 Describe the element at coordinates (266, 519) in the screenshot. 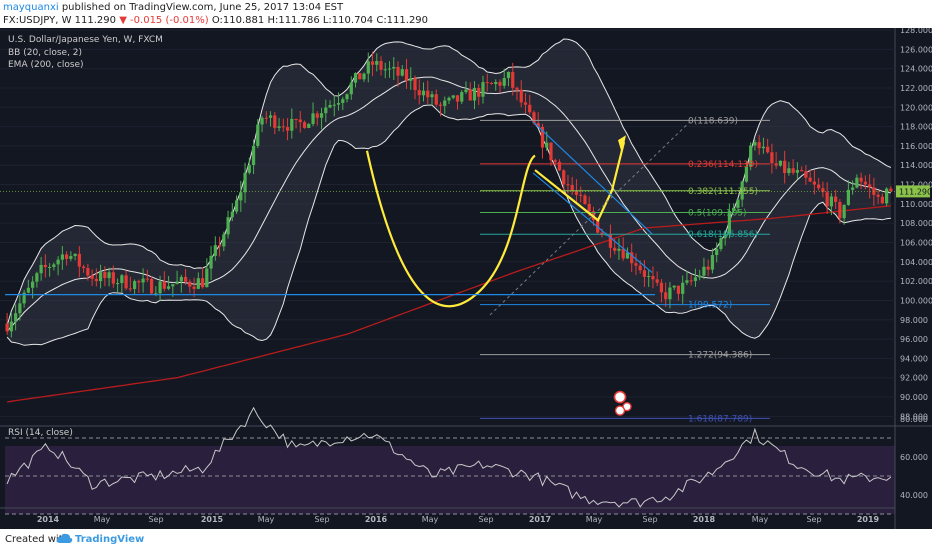

I see `time-tick-label: May` at that location.